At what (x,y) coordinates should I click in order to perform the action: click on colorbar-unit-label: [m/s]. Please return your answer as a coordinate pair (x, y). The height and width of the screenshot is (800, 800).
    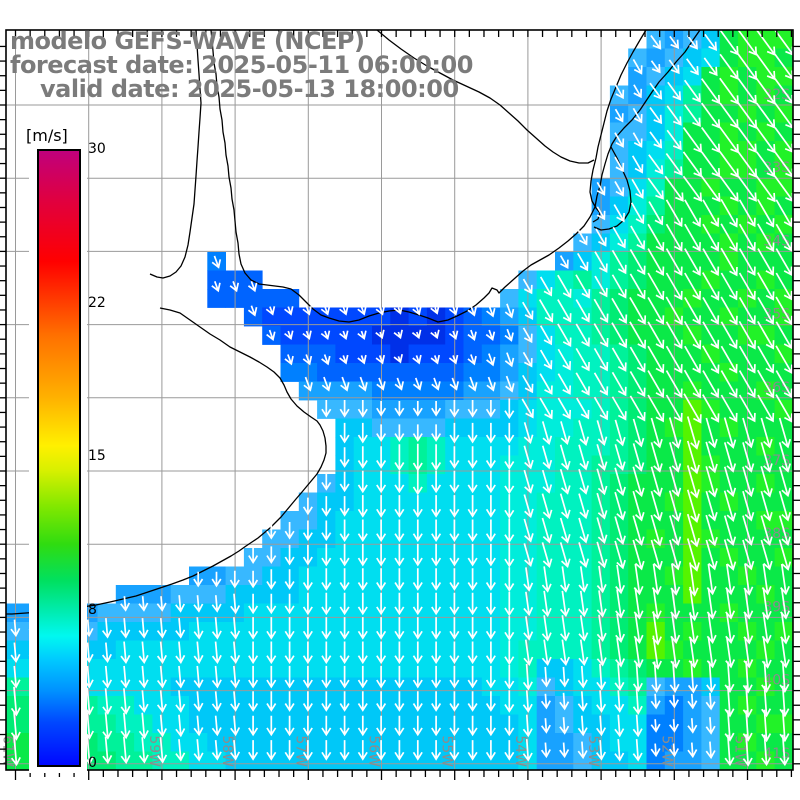
    Looking at the image, I should click on (47, 135).